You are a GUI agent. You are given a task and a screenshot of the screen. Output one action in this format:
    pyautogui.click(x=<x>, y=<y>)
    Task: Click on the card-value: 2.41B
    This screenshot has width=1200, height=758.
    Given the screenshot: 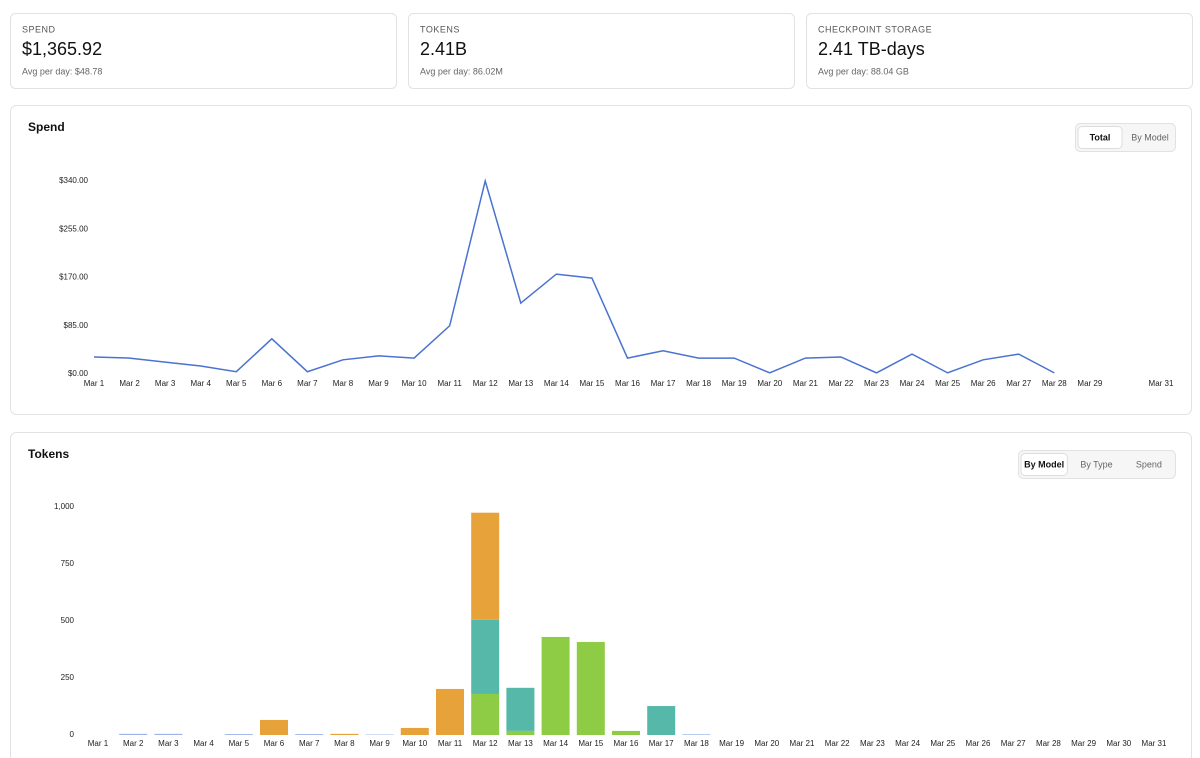 What is the action you would take?
    pyautogui.click(x=443, y=49)
    